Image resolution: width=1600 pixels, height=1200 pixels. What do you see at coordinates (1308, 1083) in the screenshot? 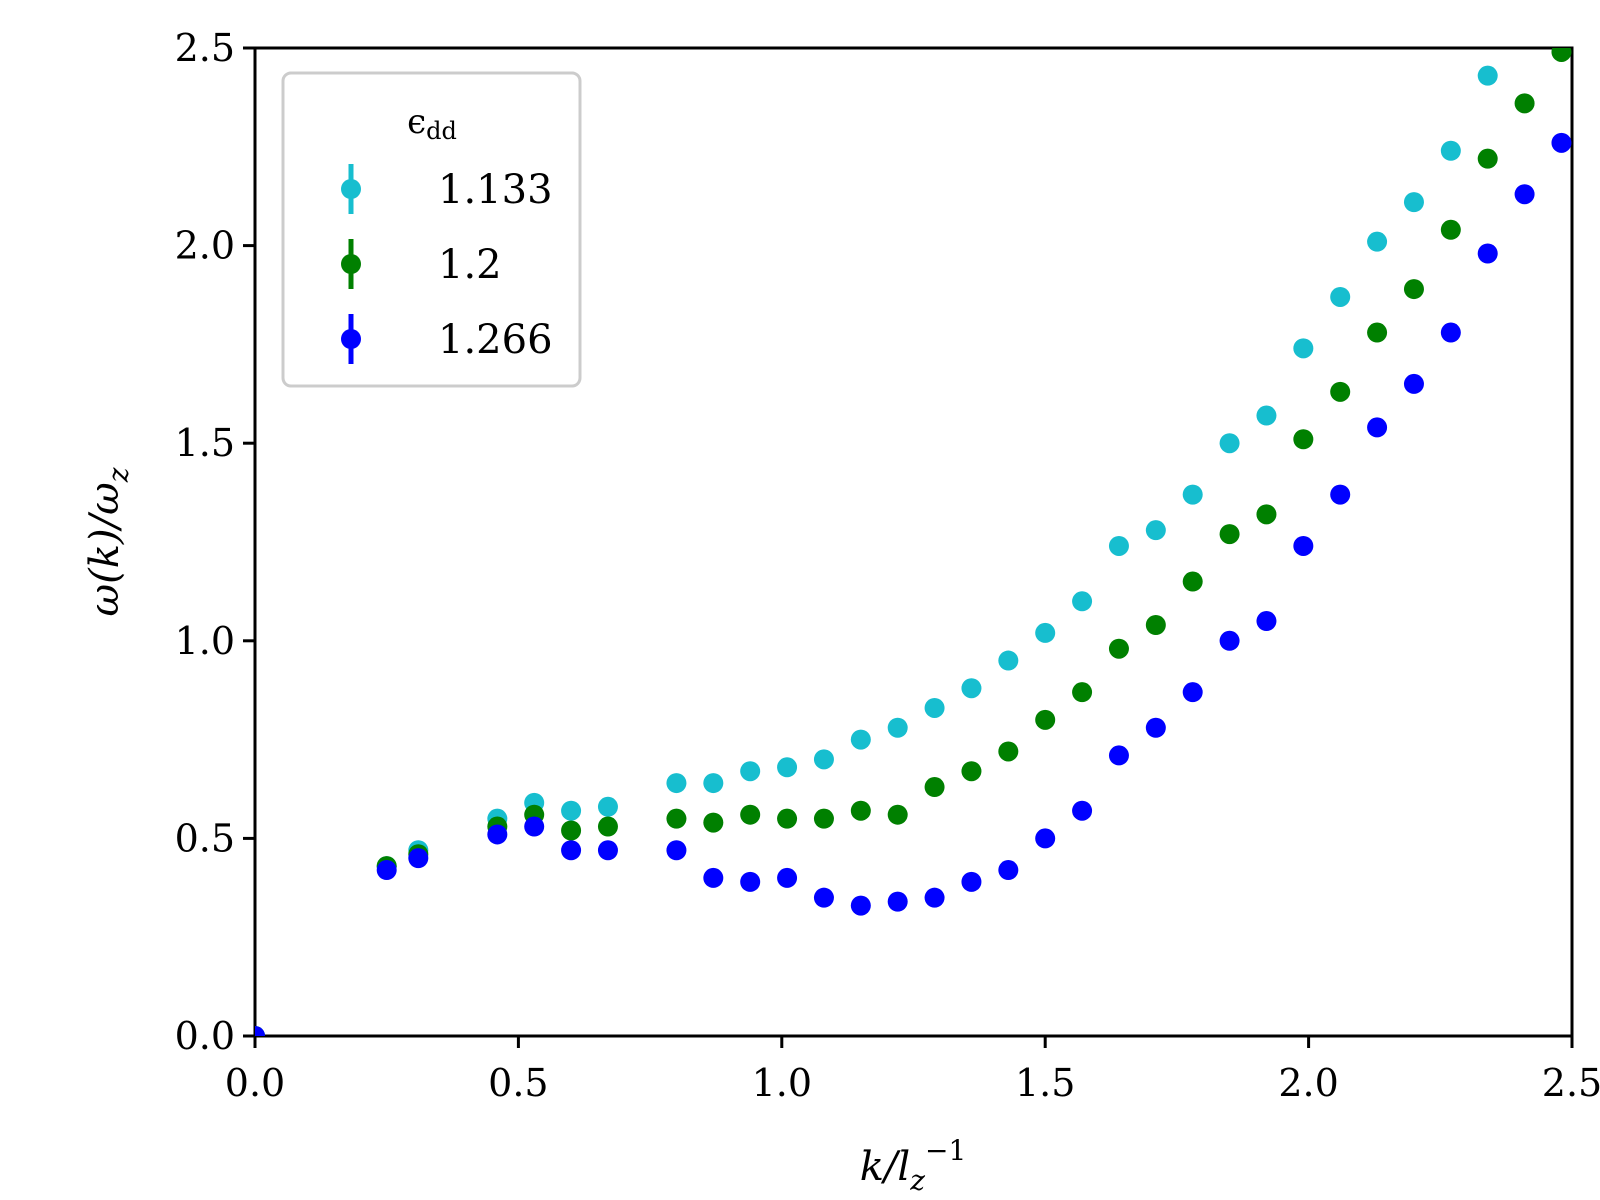
I see `x-tick-label: 2.0` at bounding box center [1308, 1083].